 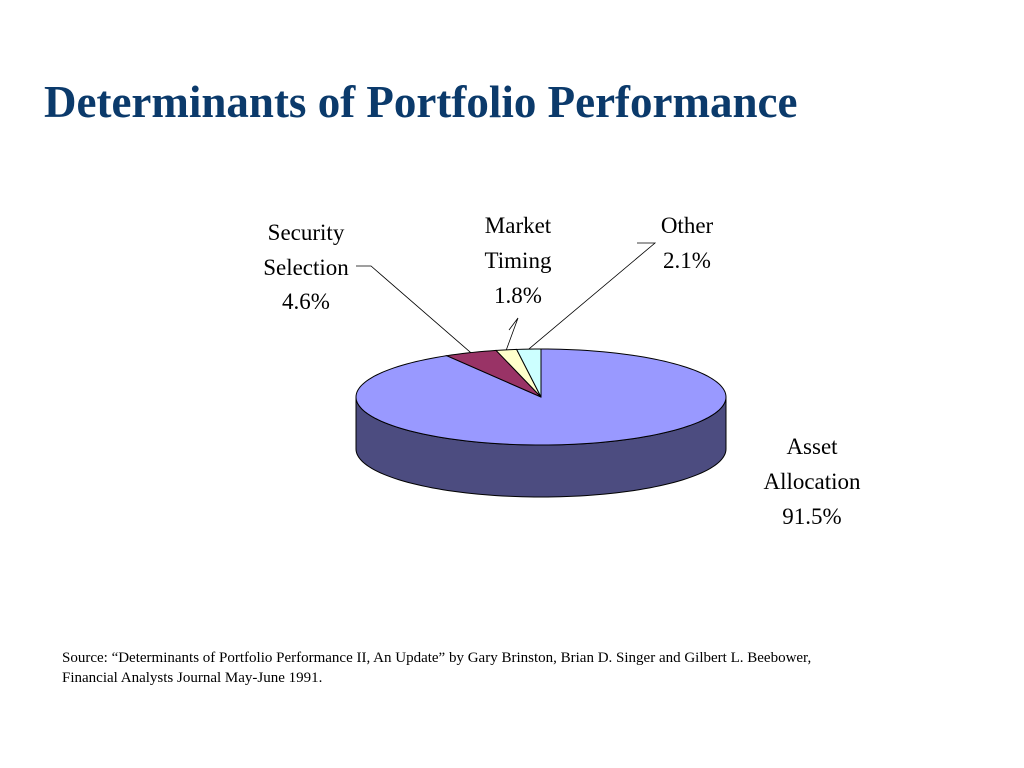 What do you see at coordinates (812, 446) in the screenshot?
I see `slice-name-line: Asset` at bounding box center [812, 446].